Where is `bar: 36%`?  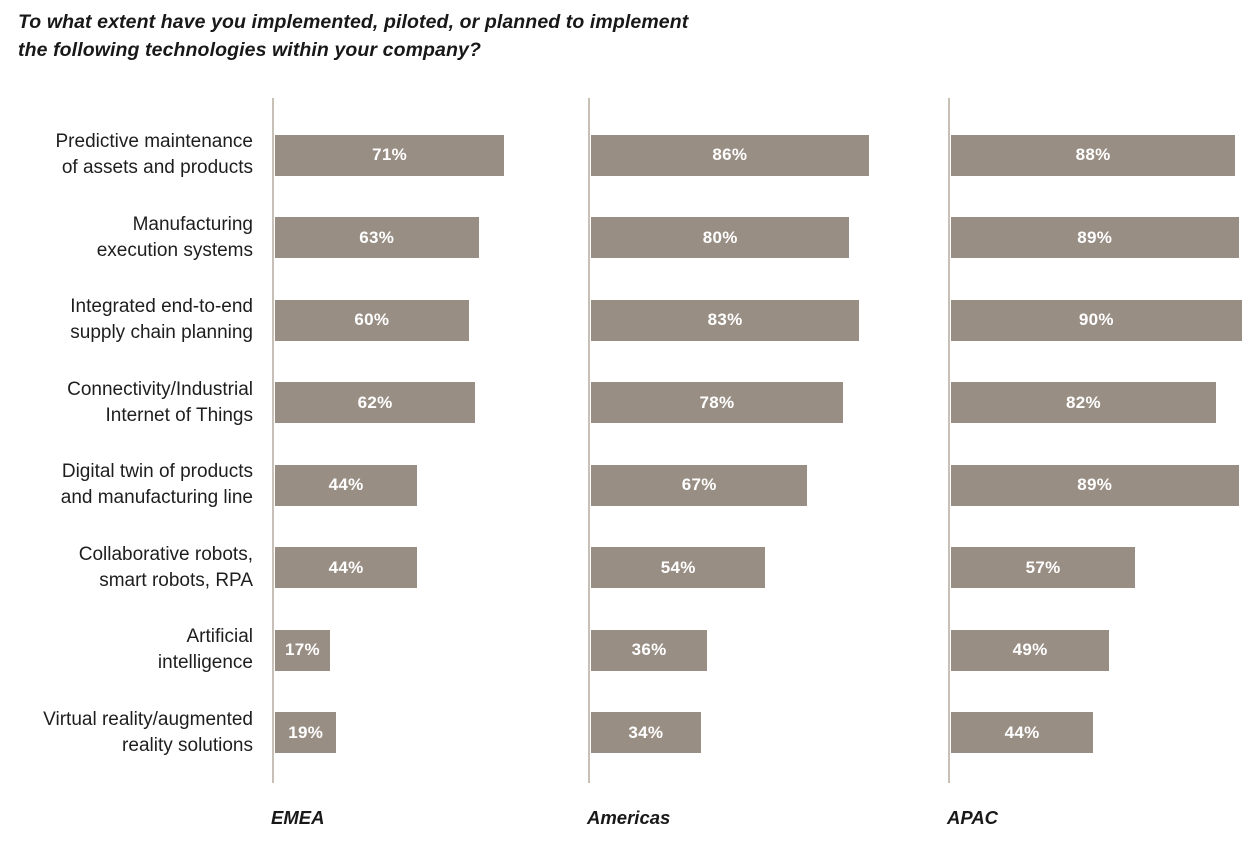 bar: 36% is located at coordinates (649, 650).